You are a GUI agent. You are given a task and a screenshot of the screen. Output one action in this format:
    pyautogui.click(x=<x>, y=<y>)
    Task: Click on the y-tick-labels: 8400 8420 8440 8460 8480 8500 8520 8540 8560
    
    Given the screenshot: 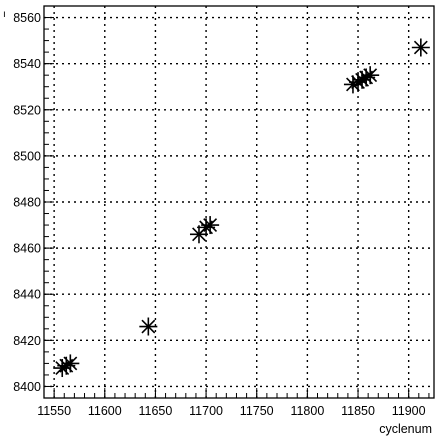 What is the action you would take?
    pyautogui.click(x=27, y=202)
    